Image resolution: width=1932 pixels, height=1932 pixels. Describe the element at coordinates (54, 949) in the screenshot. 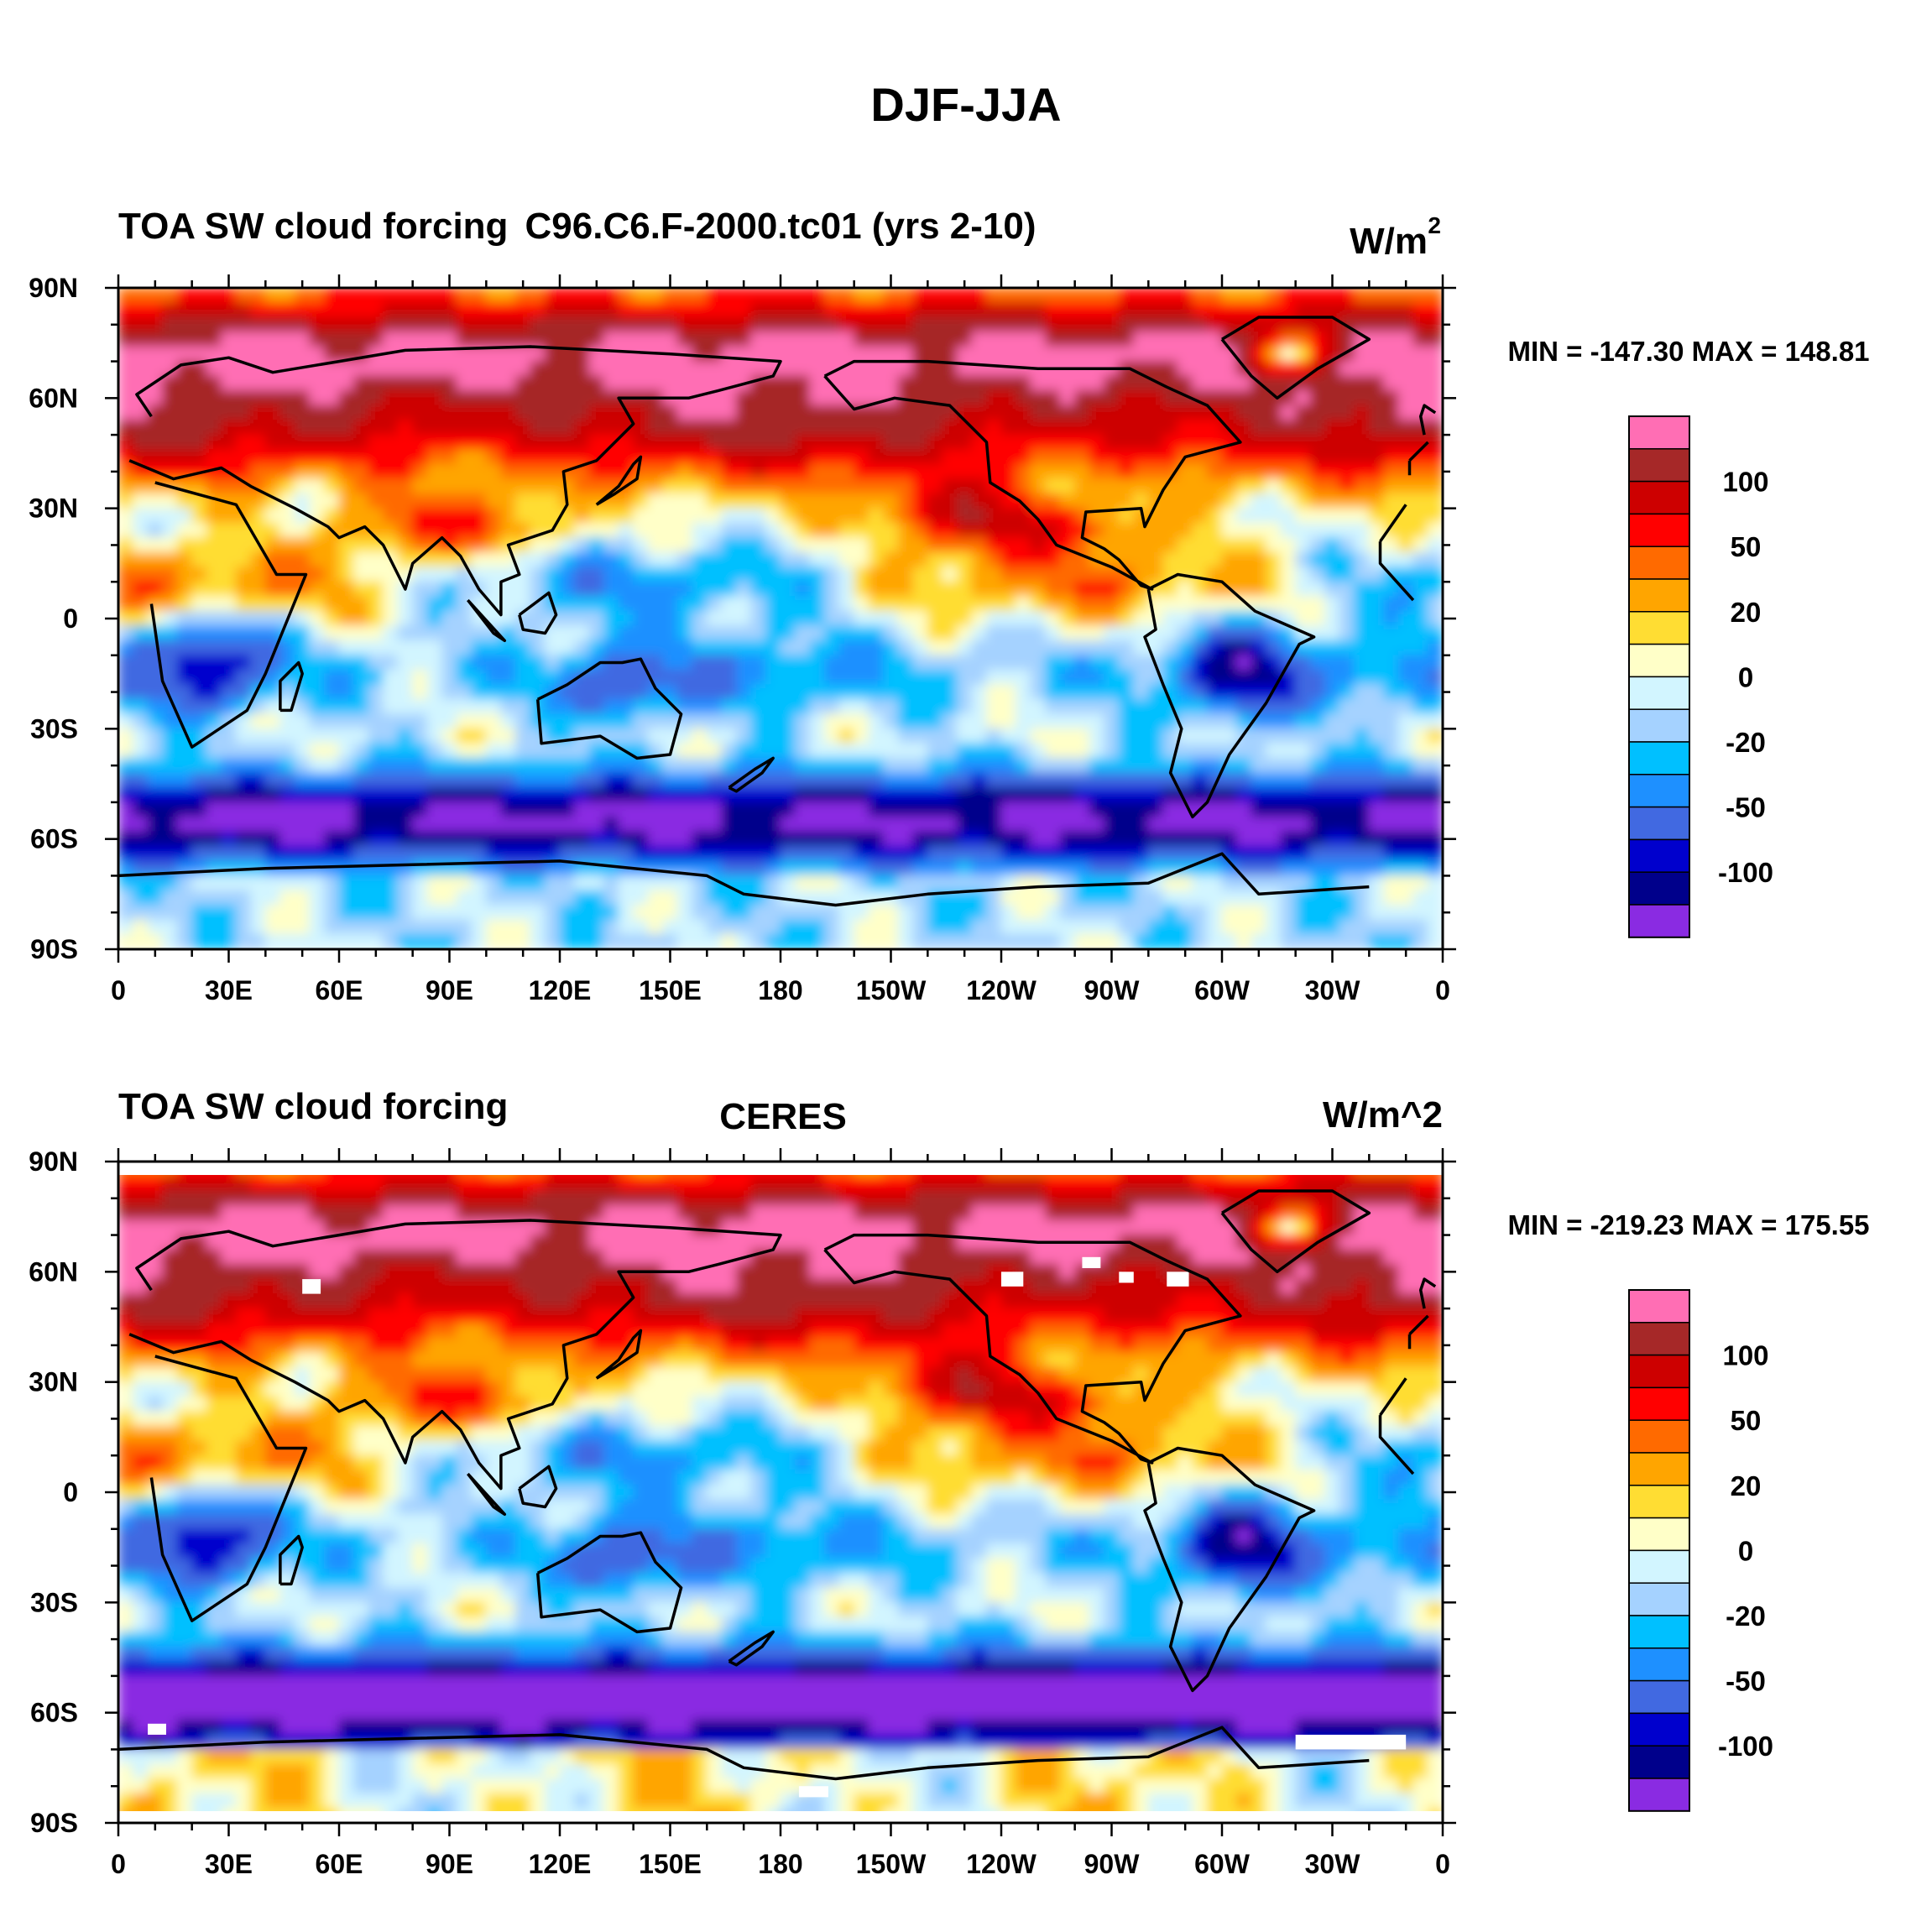

I see `y-tick-label: 90S` at that location.